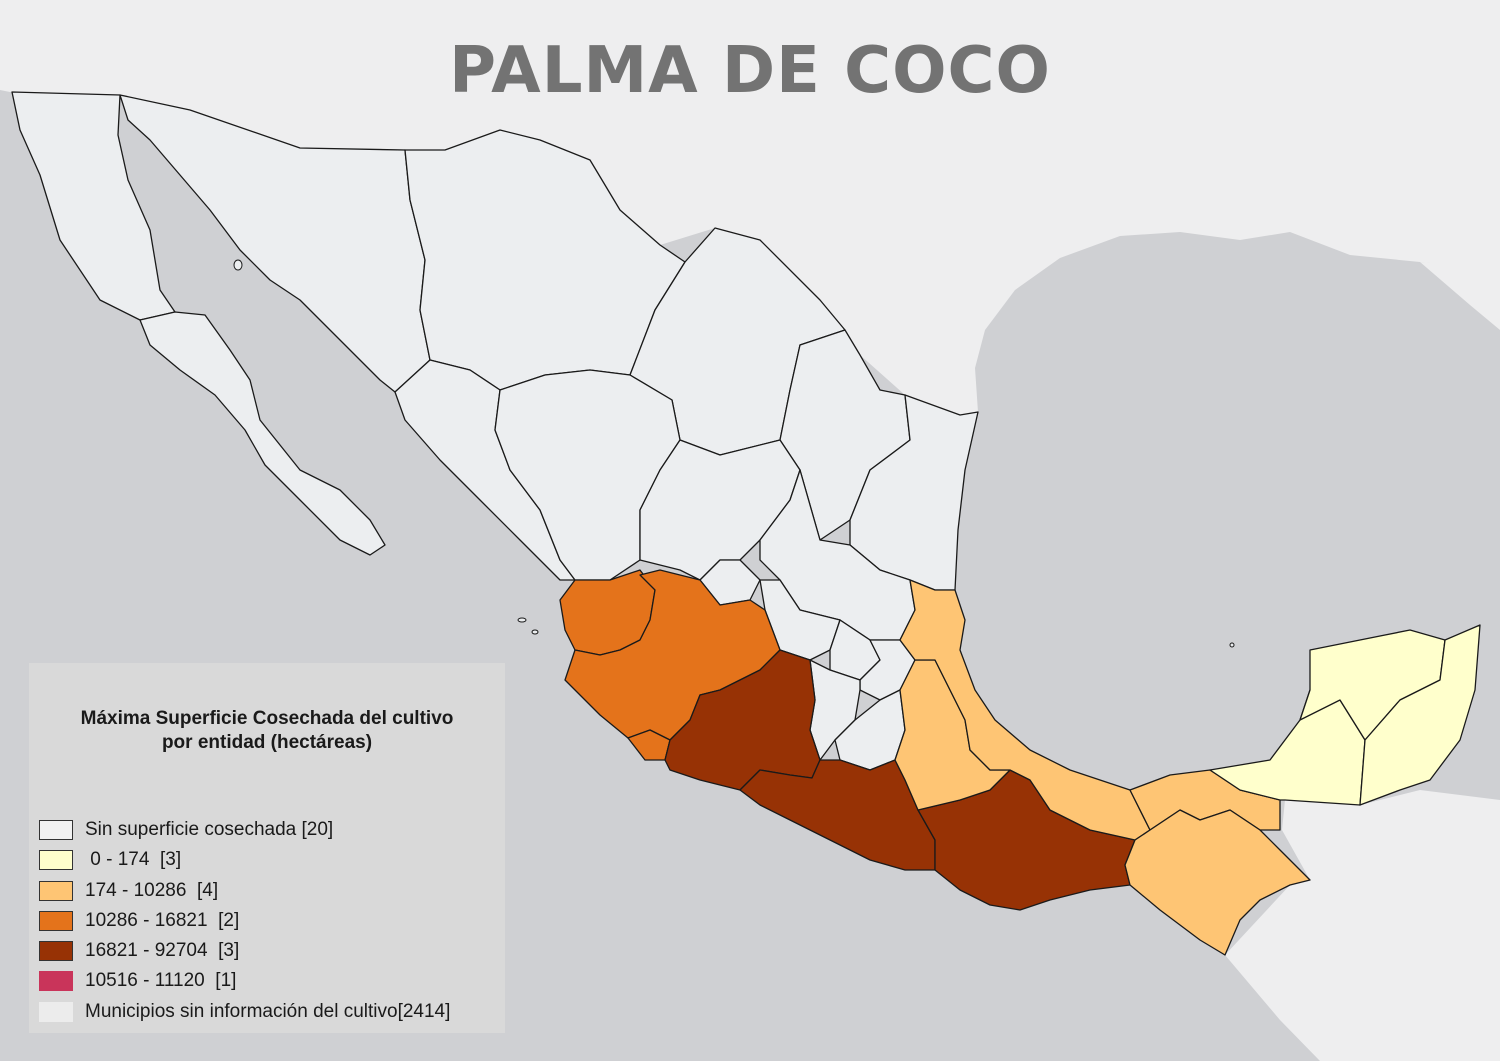  What do you see at coordinates (1025, 710) in the screenshot?
I see `state-veracruz` at bounding box center [1025, 710].